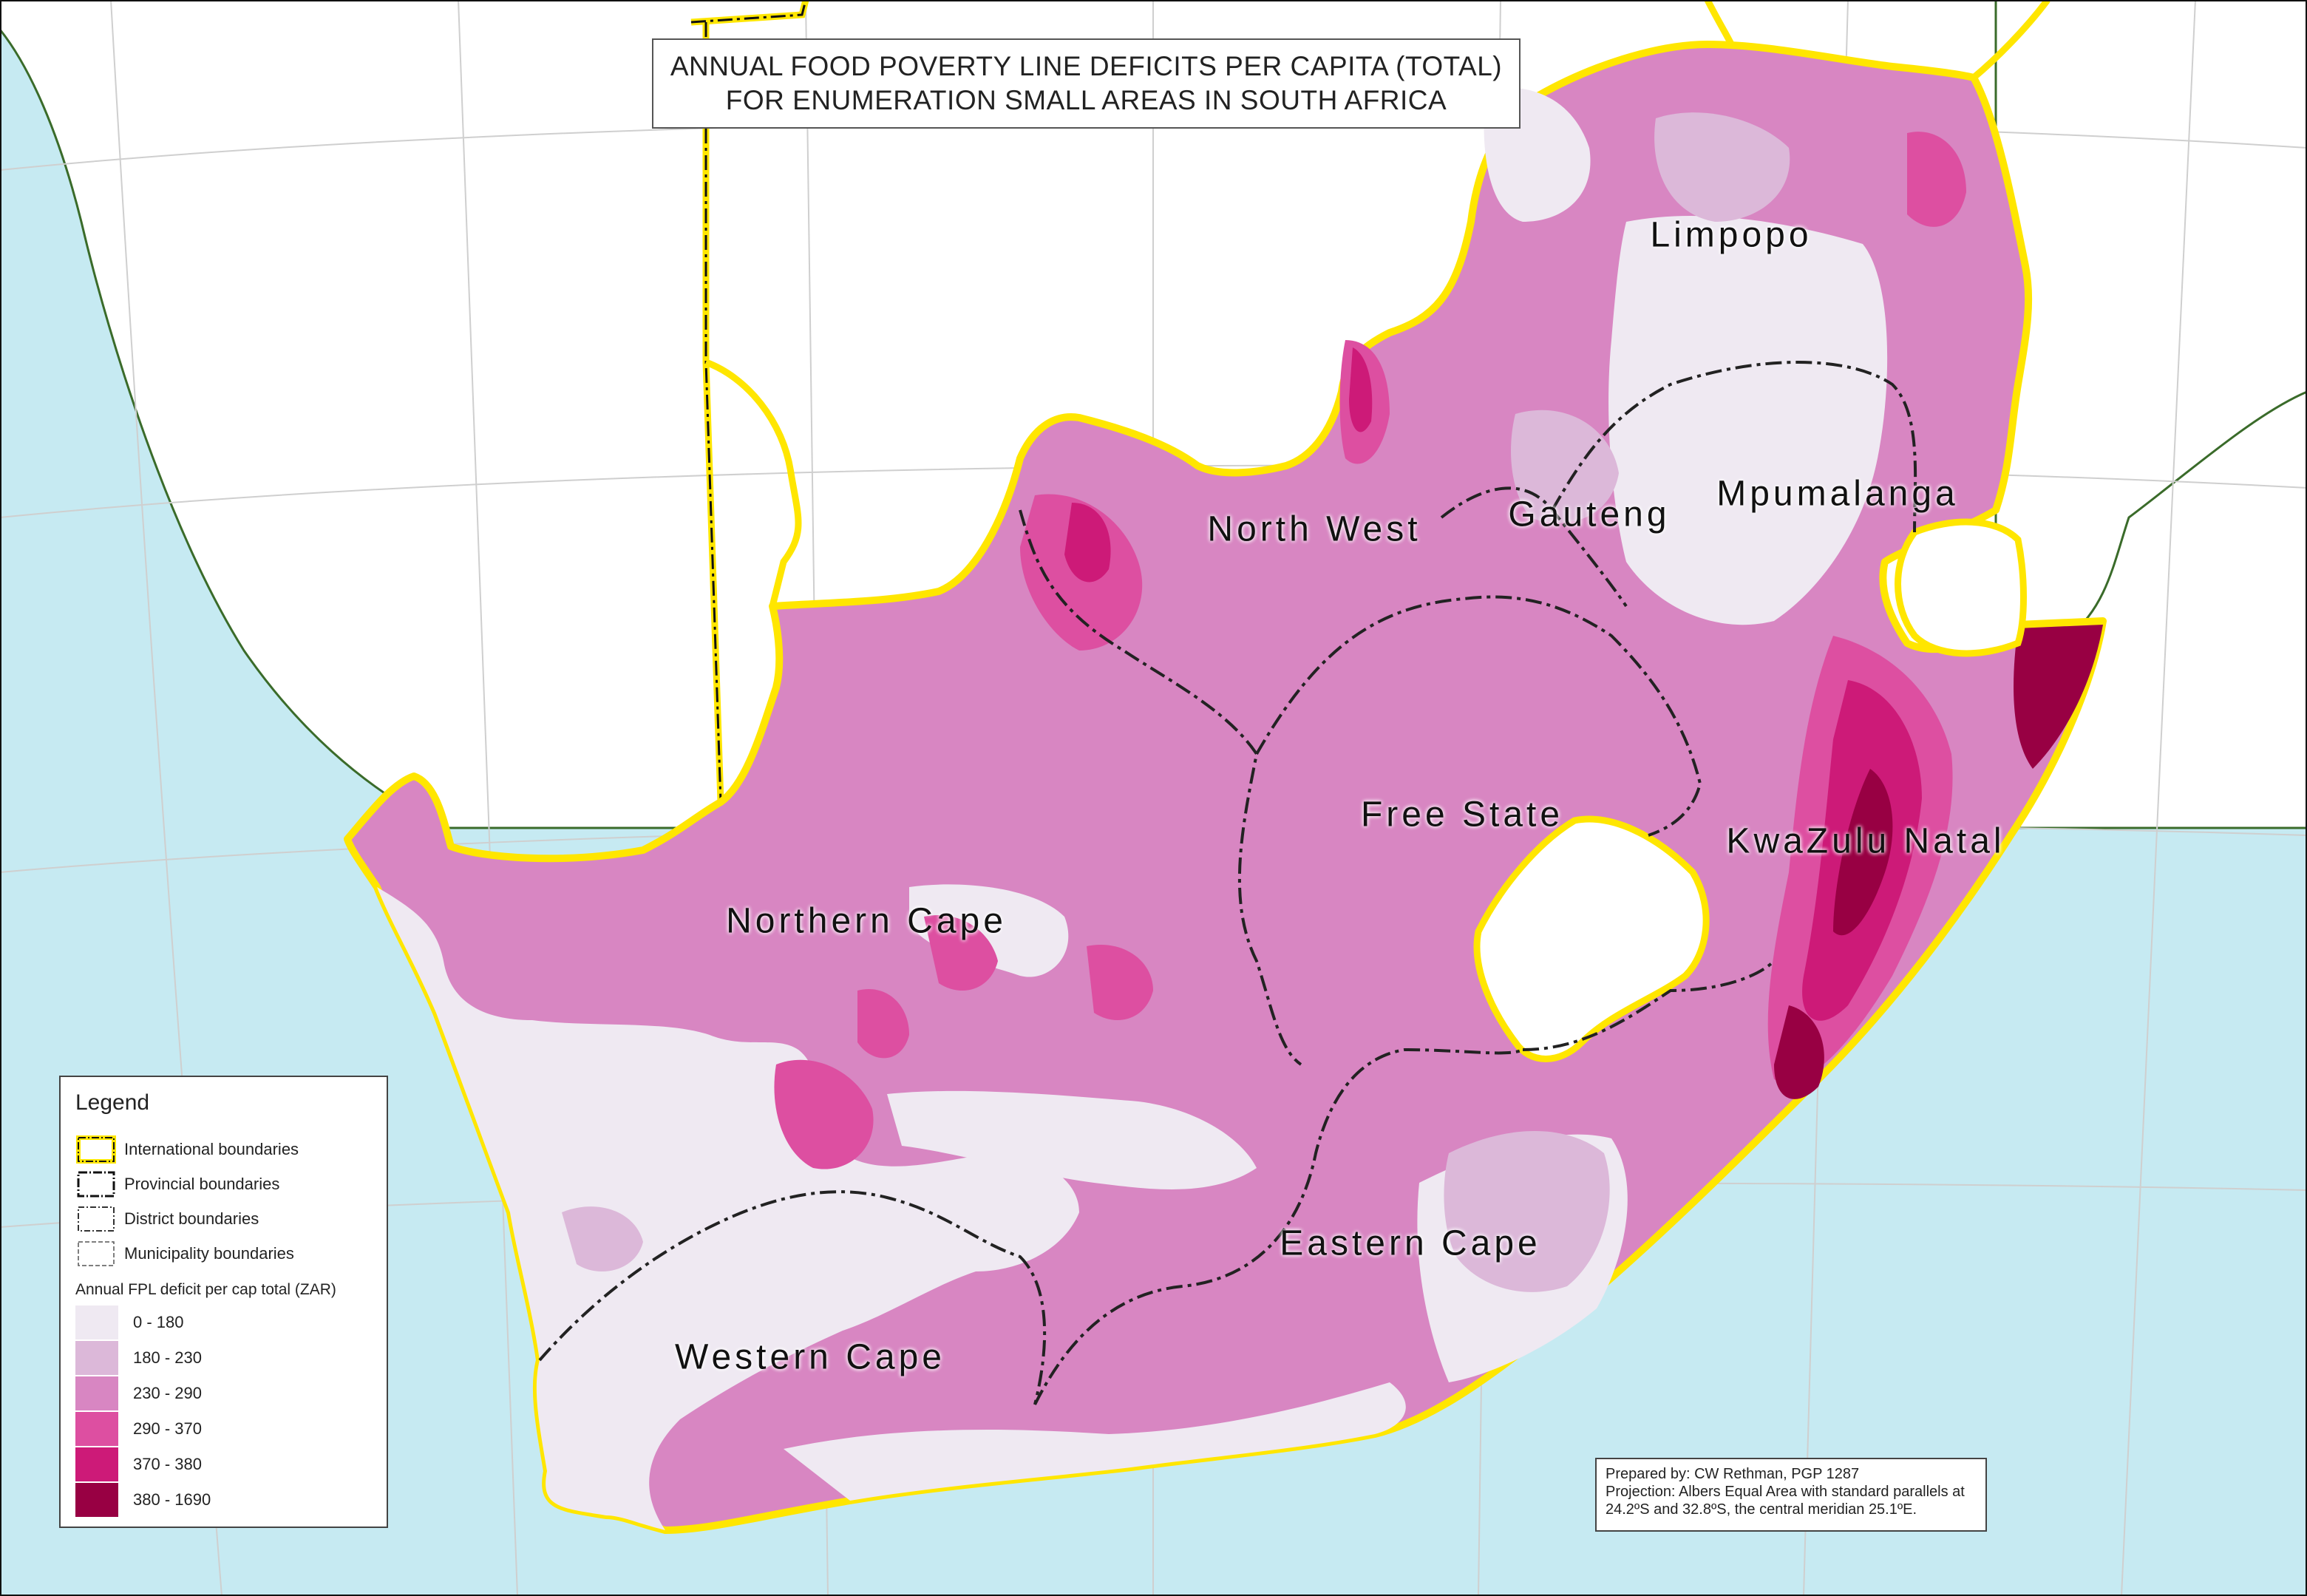 Image resolution: width=2307 pixels, height=1596 pixels. What do you see at coordinates (1462, 815) in the screenshot?
I see `province-label-free-state: Free State` at bounding box center [1462, 815].